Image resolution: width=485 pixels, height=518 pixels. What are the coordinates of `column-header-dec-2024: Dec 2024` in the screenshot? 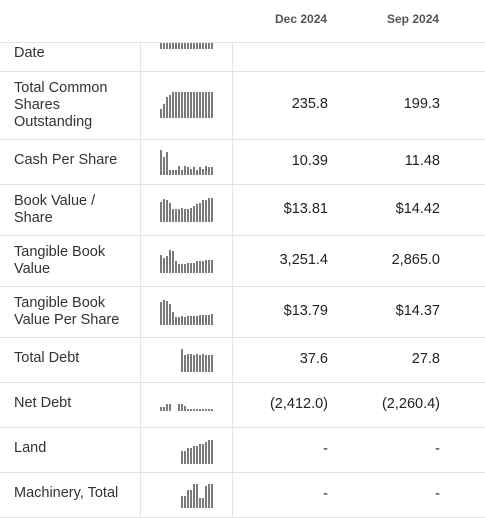 It's located at (301, 19).